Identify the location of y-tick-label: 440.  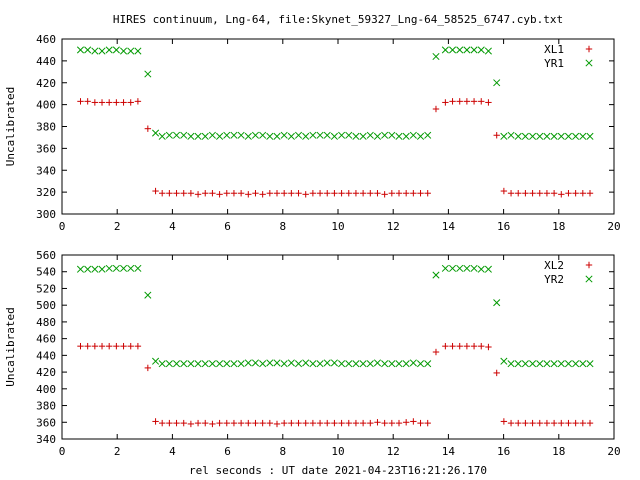
(46, 355).